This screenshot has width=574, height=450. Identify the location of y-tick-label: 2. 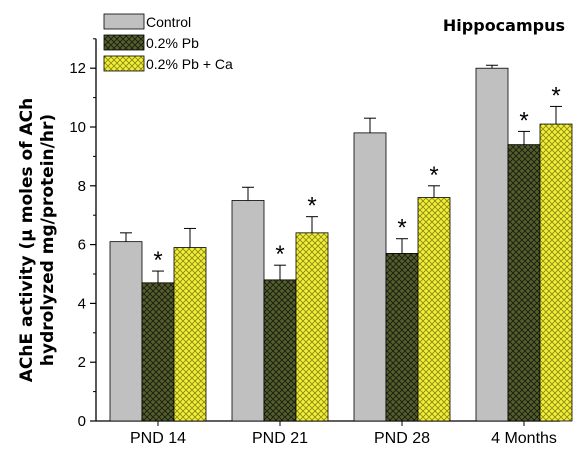
(82, 362).